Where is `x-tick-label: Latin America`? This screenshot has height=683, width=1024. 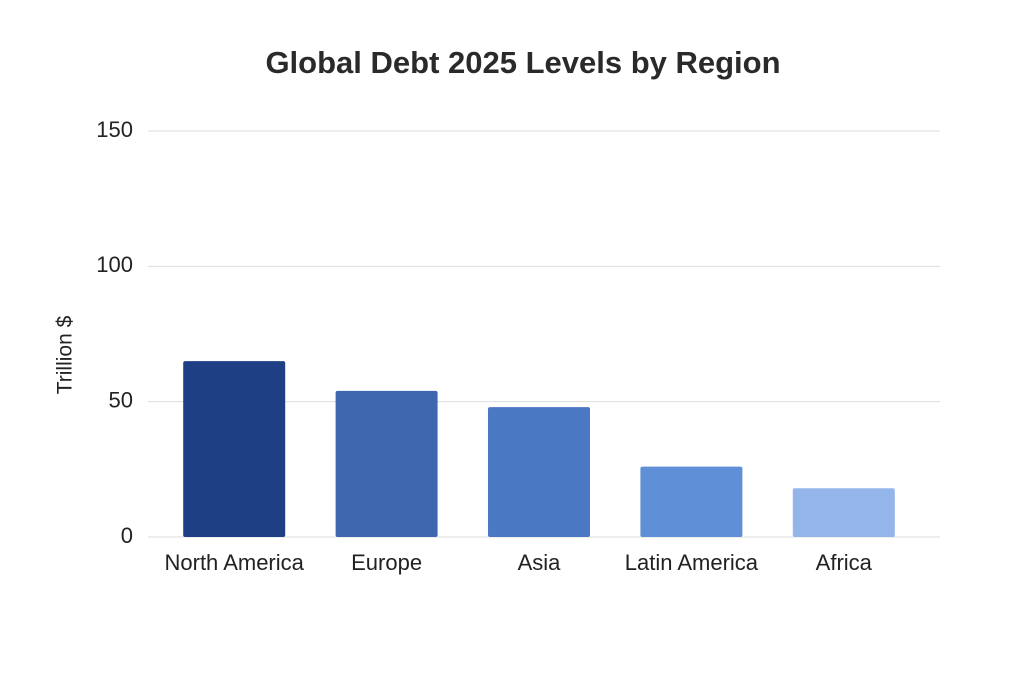
x-tick-label: Latin America is located at coordinates (692, 562).